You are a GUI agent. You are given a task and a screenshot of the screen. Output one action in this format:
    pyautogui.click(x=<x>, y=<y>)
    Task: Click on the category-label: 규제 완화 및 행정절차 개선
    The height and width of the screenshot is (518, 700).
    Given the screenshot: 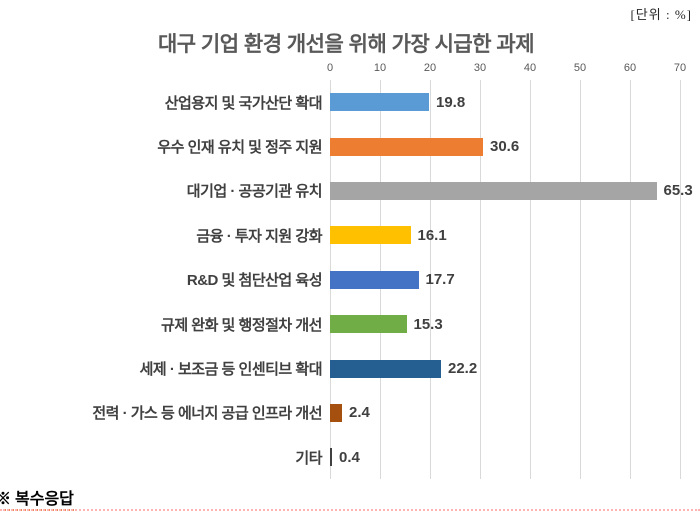 What is the action you would take?
    pyautogui.click(x=241, y=325)
    